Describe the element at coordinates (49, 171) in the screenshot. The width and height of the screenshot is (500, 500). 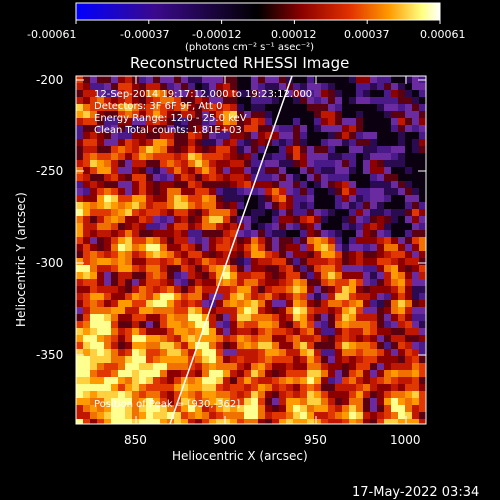
I see `y-tick-label: -250` at that location.